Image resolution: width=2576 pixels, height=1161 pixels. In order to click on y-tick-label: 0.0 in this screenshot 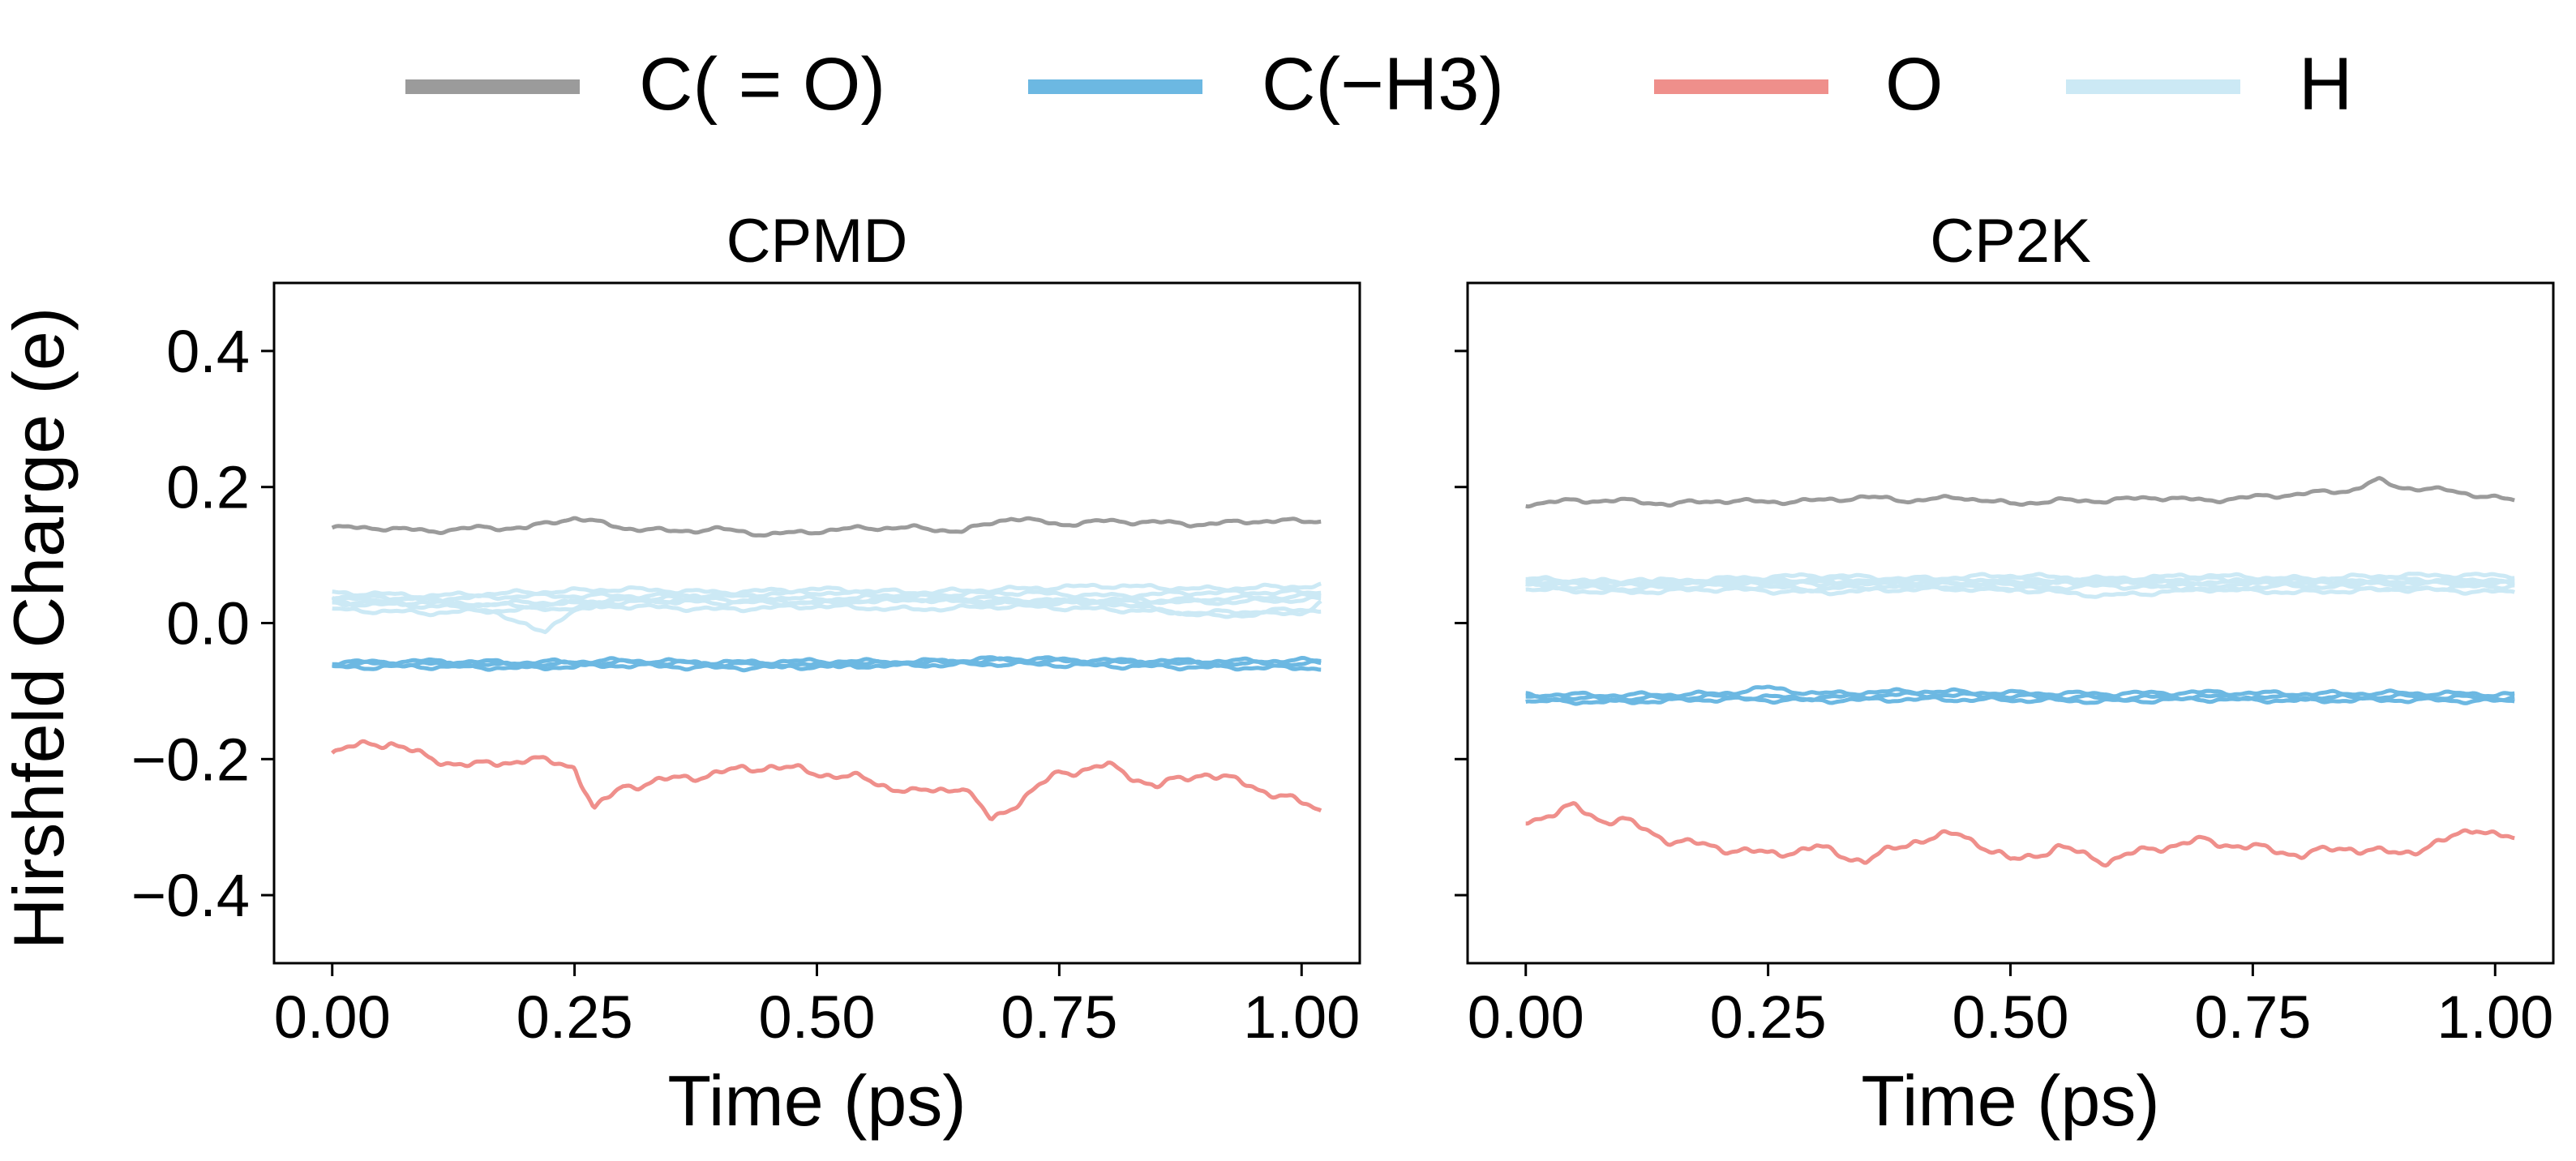, I will do `click(208, 624)`.